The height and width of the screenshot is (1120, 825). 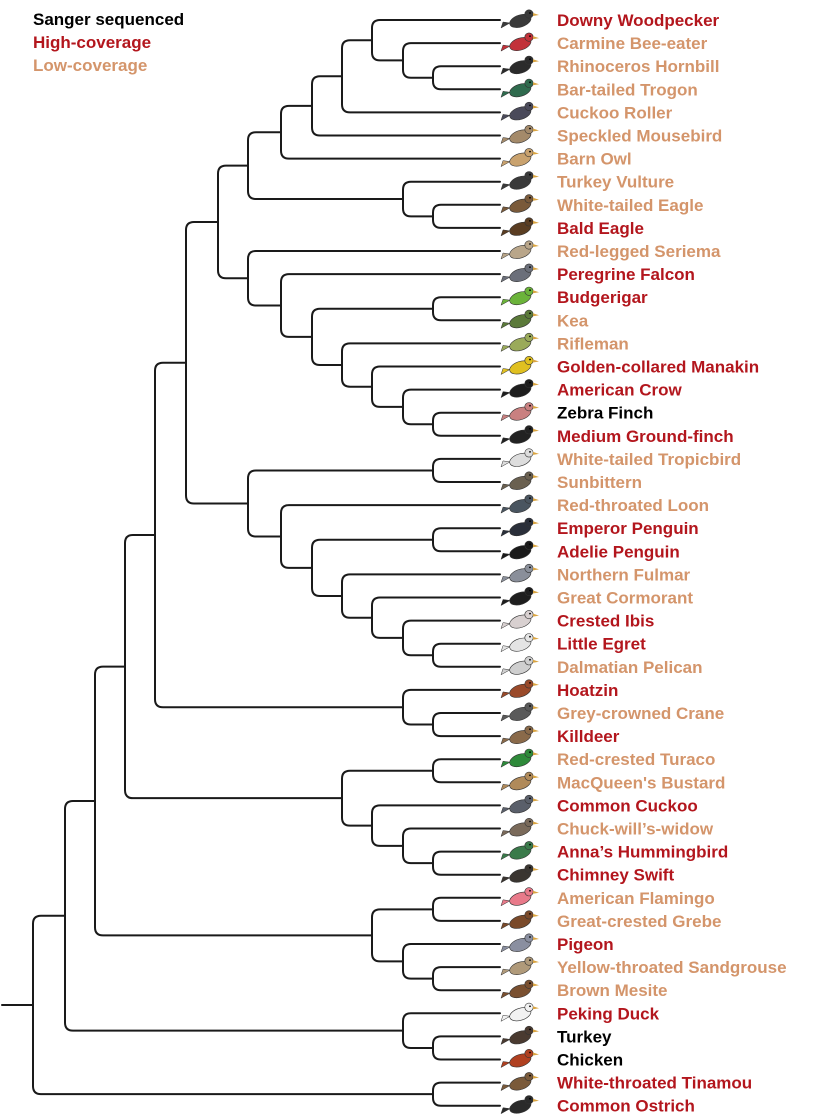 What do you see at coordinates (519, 227) in the screenshot?
I see `bald-eagle-icon` at bounding box center [519, 227].